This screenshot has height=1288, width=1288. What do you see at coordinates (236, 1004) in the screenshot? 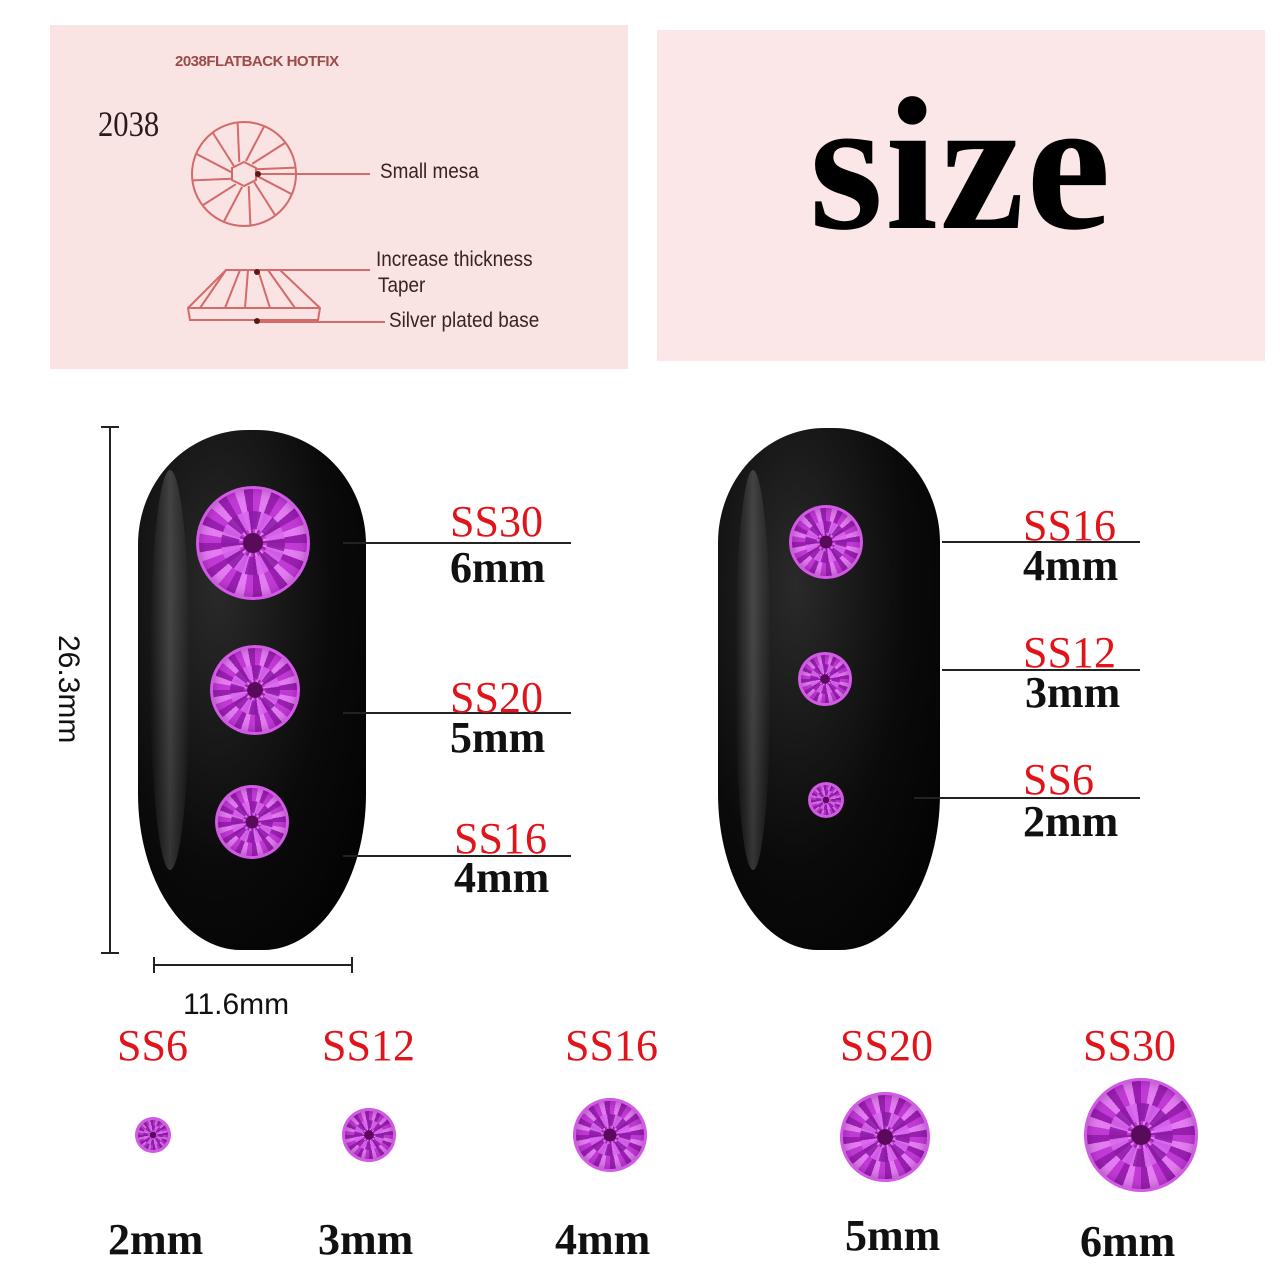
I see `width-label: 11.6mm` at bounding box center [236, 1004].